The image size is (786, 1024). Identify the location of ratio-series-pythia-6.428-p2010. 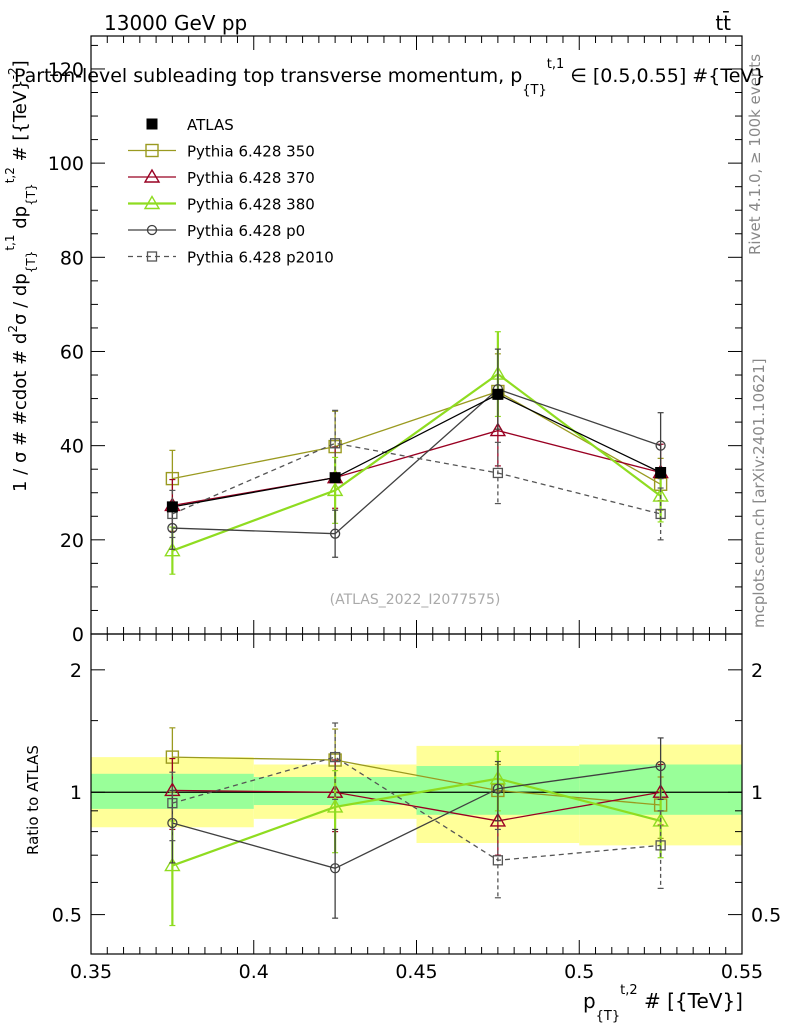
(416, 810).